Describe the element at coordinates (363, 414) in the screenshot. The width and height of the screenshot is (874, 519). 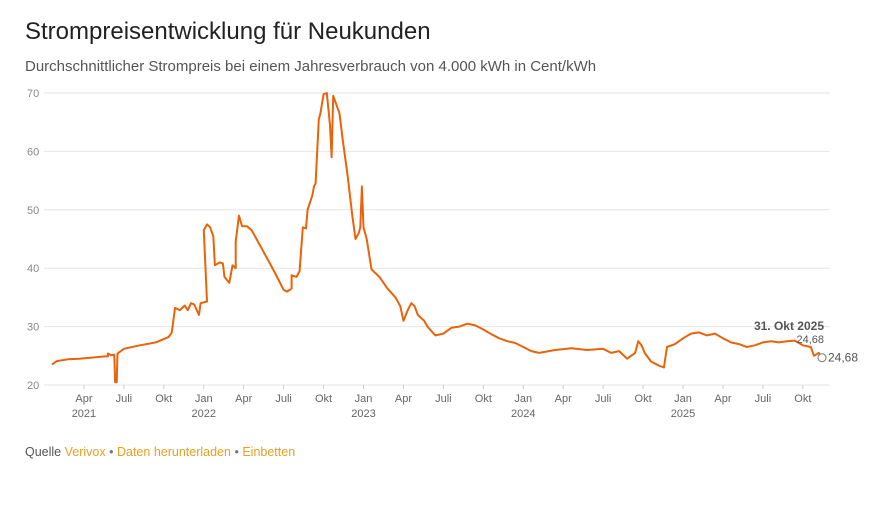
I see `x-tick-year-label: 2023` at that location.